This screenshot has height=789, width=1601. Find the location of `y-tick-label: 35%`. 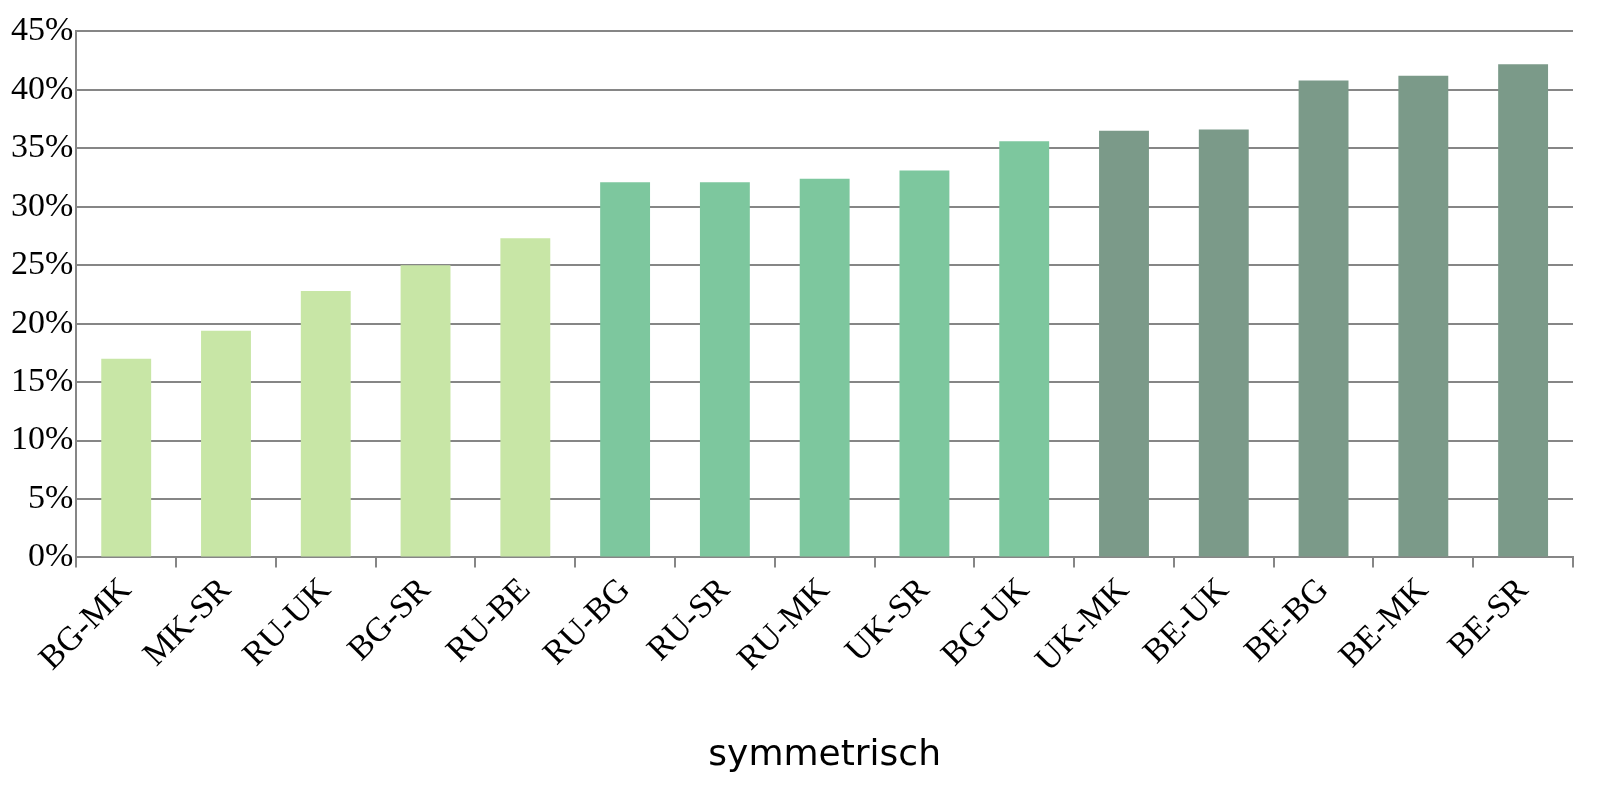

y-tick-label: 35% is located at coordinates (42, 146).